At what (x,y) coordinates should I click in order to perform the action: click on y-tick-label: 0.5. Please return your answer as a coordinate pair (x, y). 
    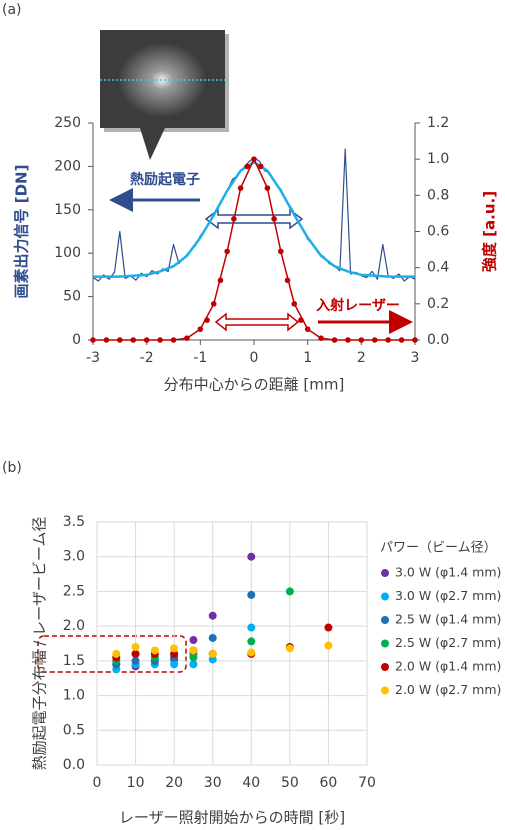
    Looking at the image, I should click on (74, 730).